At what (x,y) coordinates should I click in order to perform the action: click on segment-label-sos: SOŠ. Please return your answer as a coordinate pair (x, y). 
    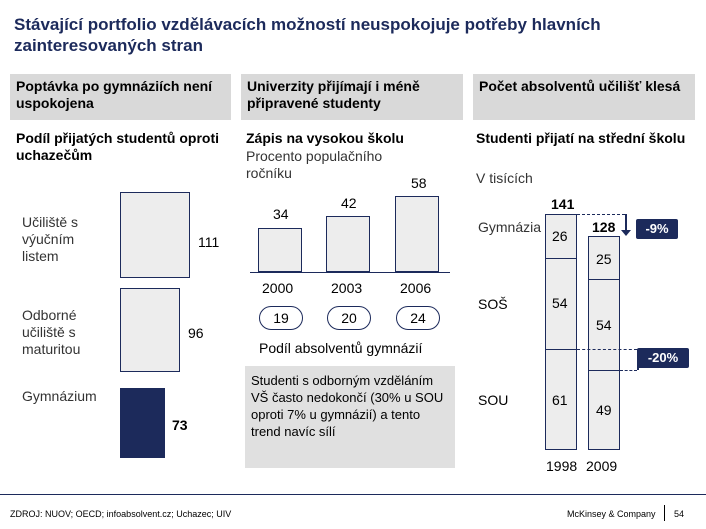
    Looking at the image, I should click on (493, 304).